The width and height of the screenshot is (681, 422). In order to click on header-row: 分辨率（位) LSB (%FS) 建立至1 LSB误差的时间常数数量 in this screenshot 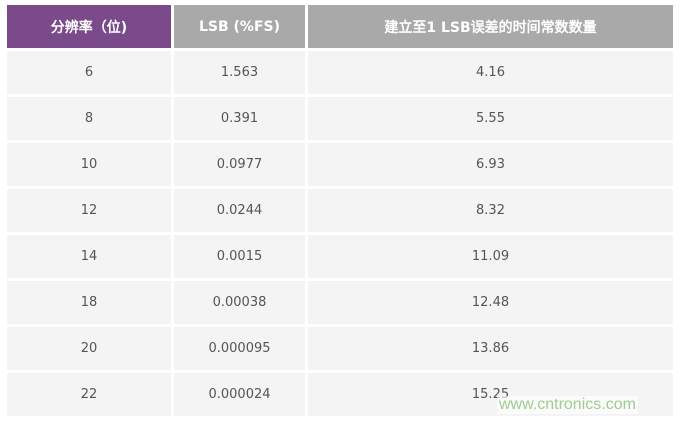, I will do `click(340, 26)`.